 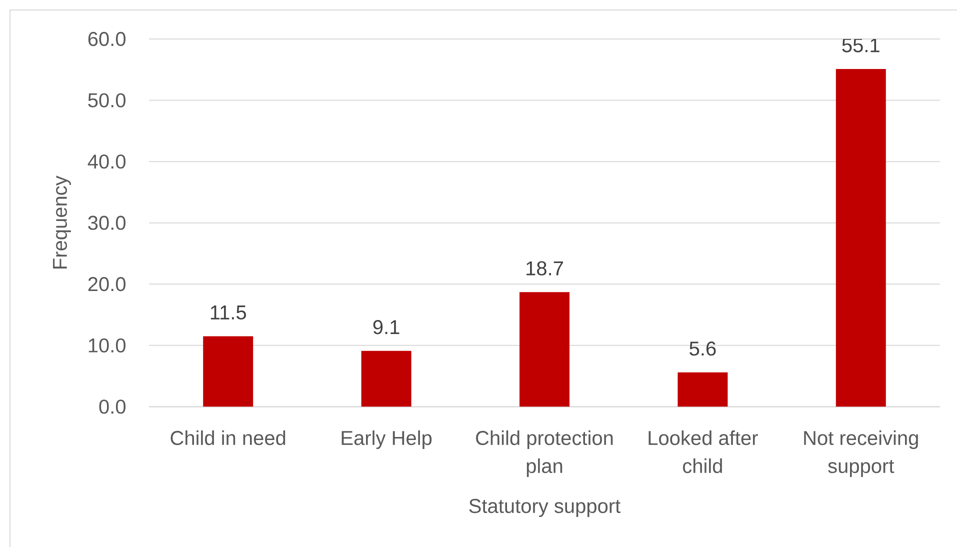 I want to click on x-tick-label: Child in need, so click(x=228, y=438).